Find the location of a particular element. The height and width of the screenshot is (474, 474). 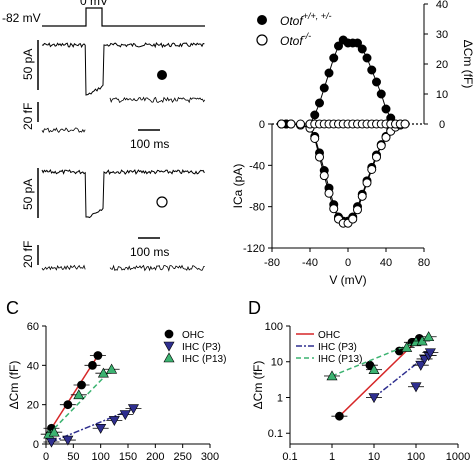

c-y-axis-title: ΔCm (fF) is located at coordinates (14, 385).